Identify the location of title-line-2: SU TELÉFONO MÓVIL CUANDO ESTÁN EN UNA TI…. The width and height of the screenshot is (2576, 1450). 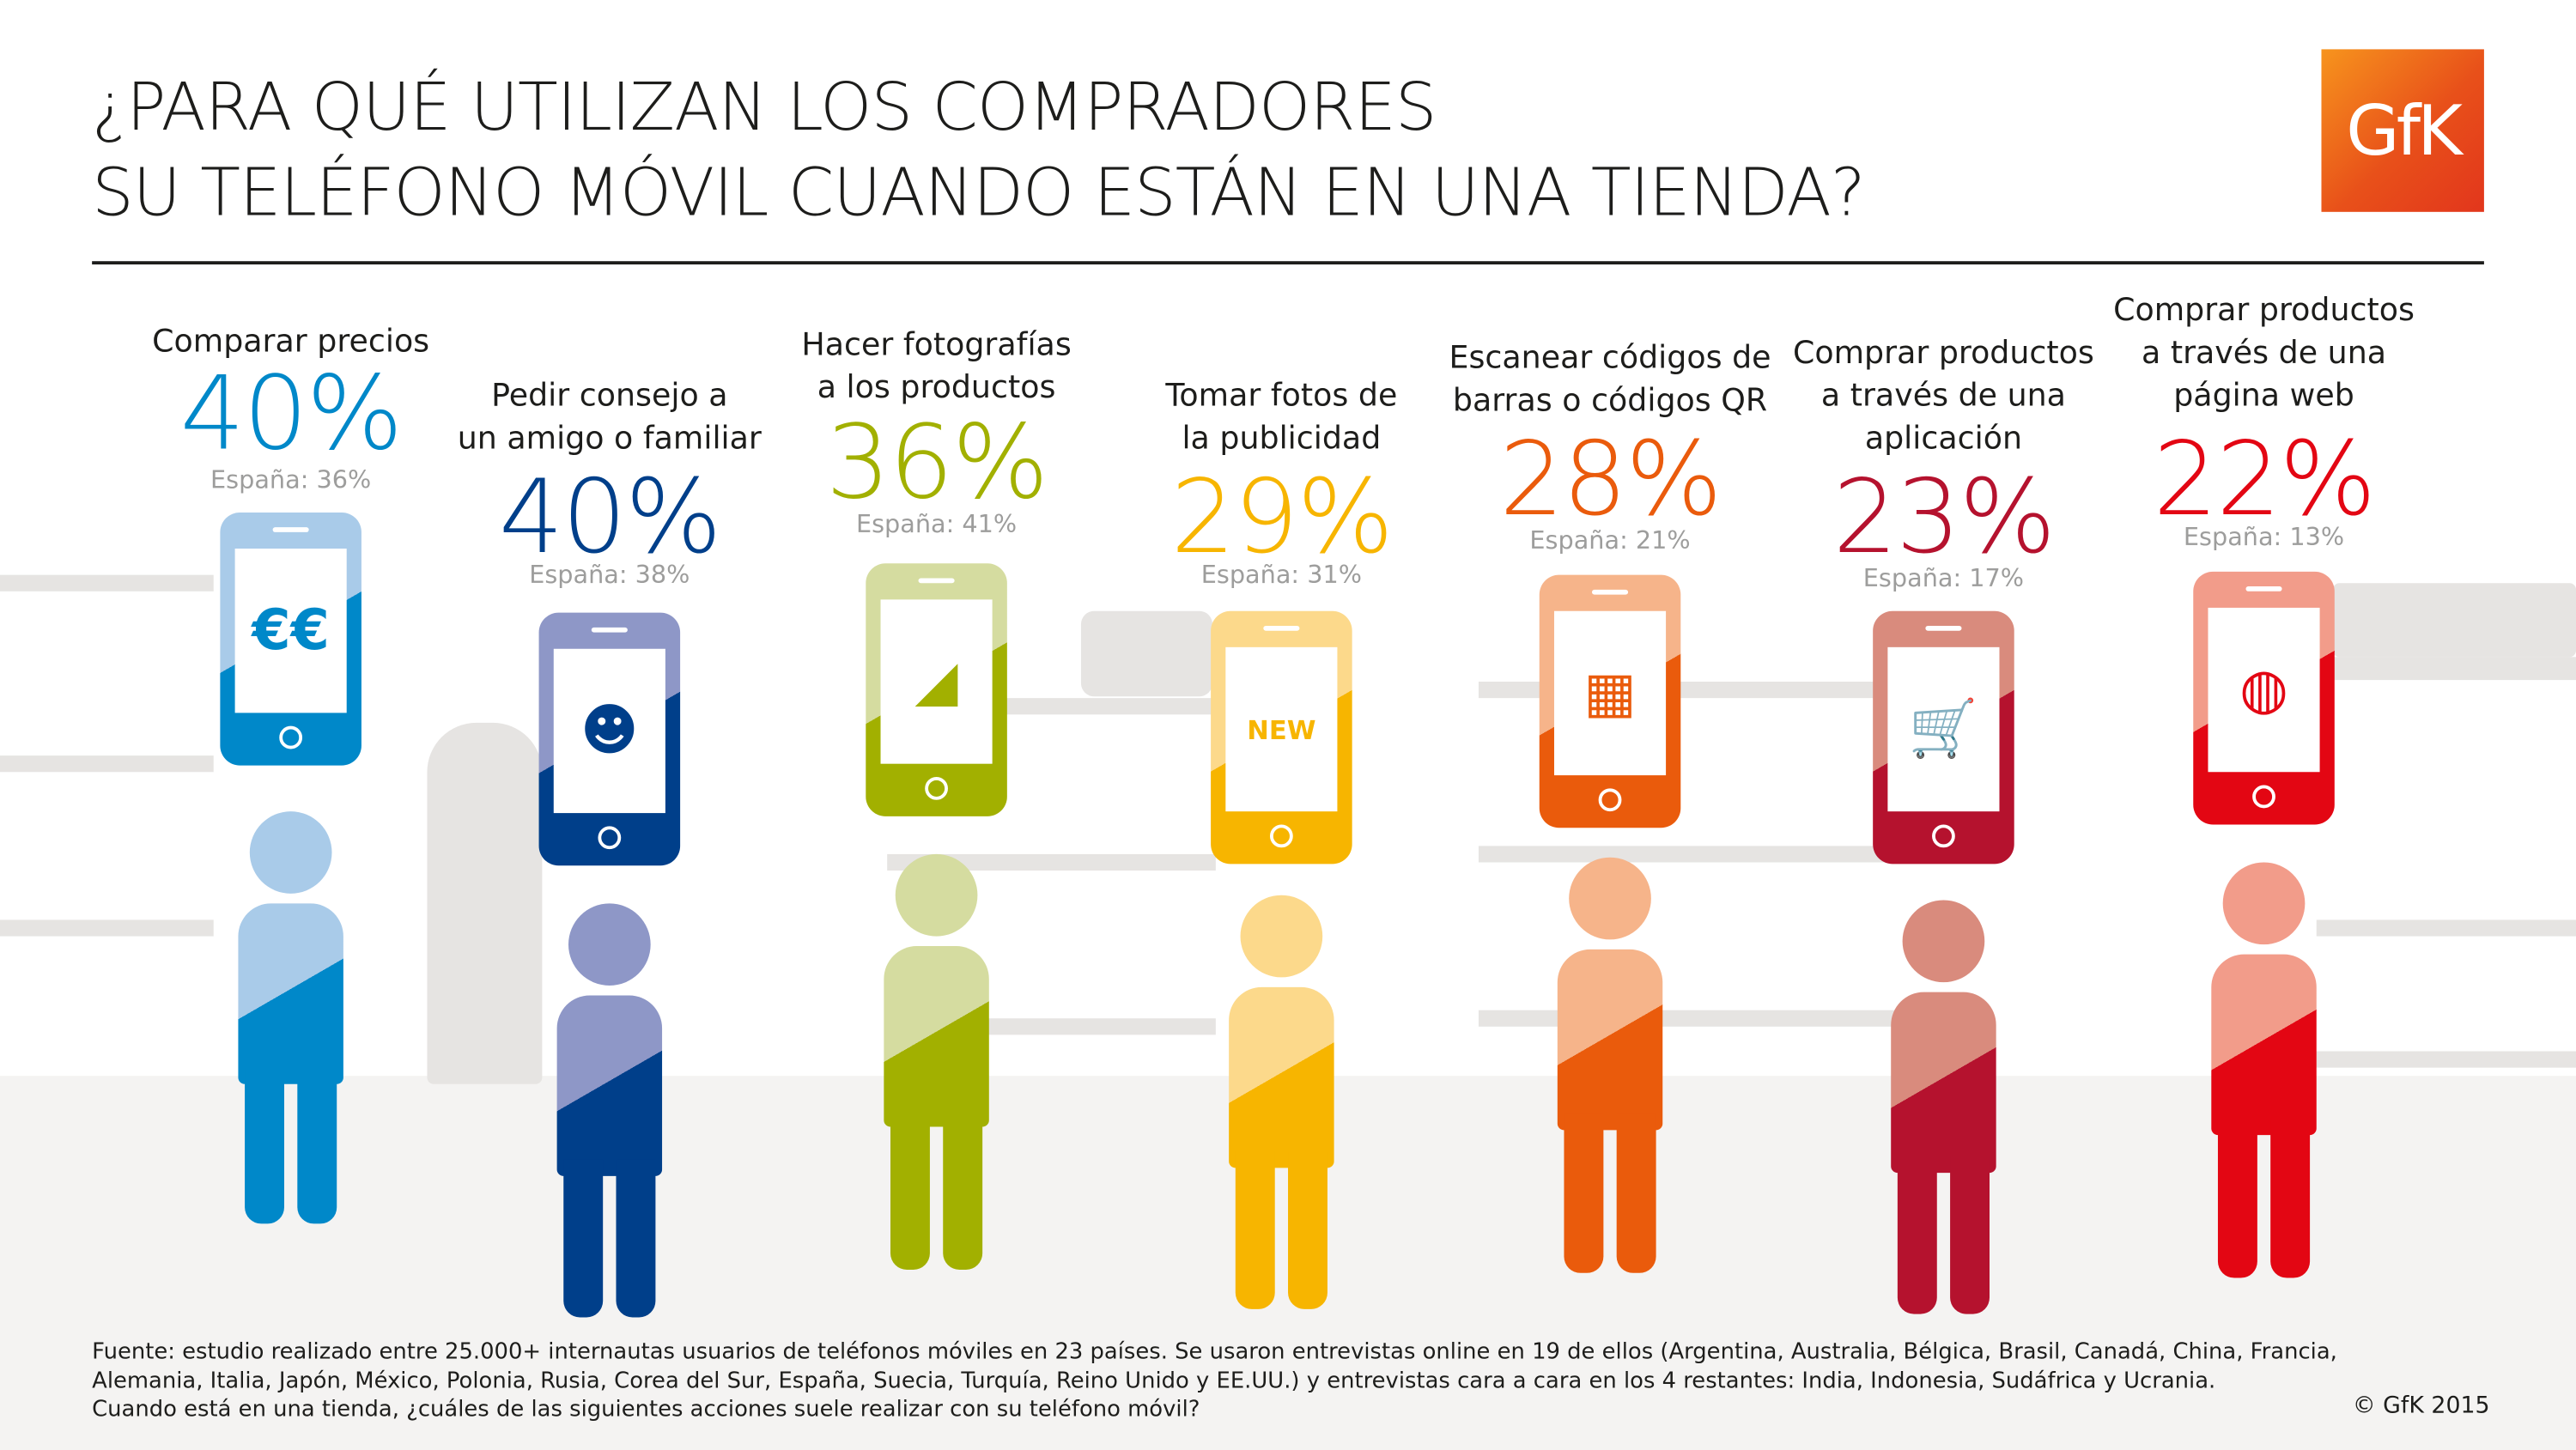
(979, 193).